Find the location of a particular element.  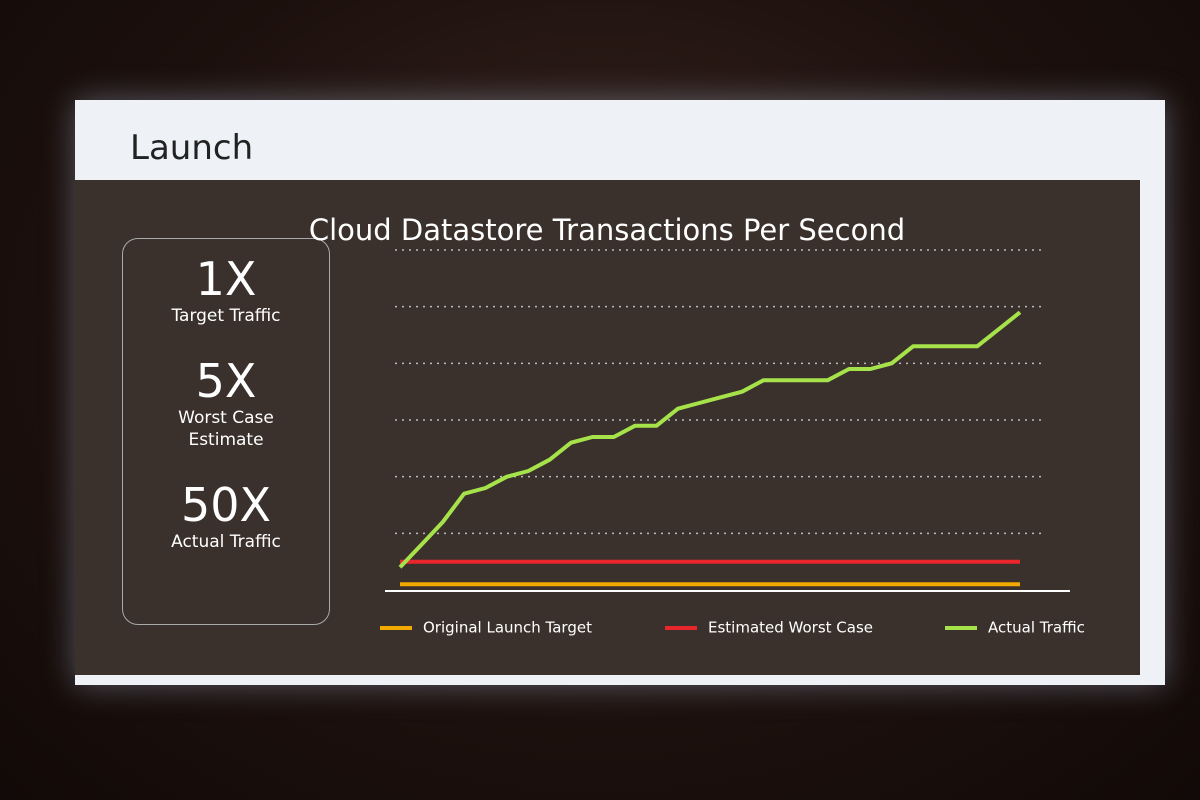

callout: 50X Actual Traffic is located at coordinates (226, 516).